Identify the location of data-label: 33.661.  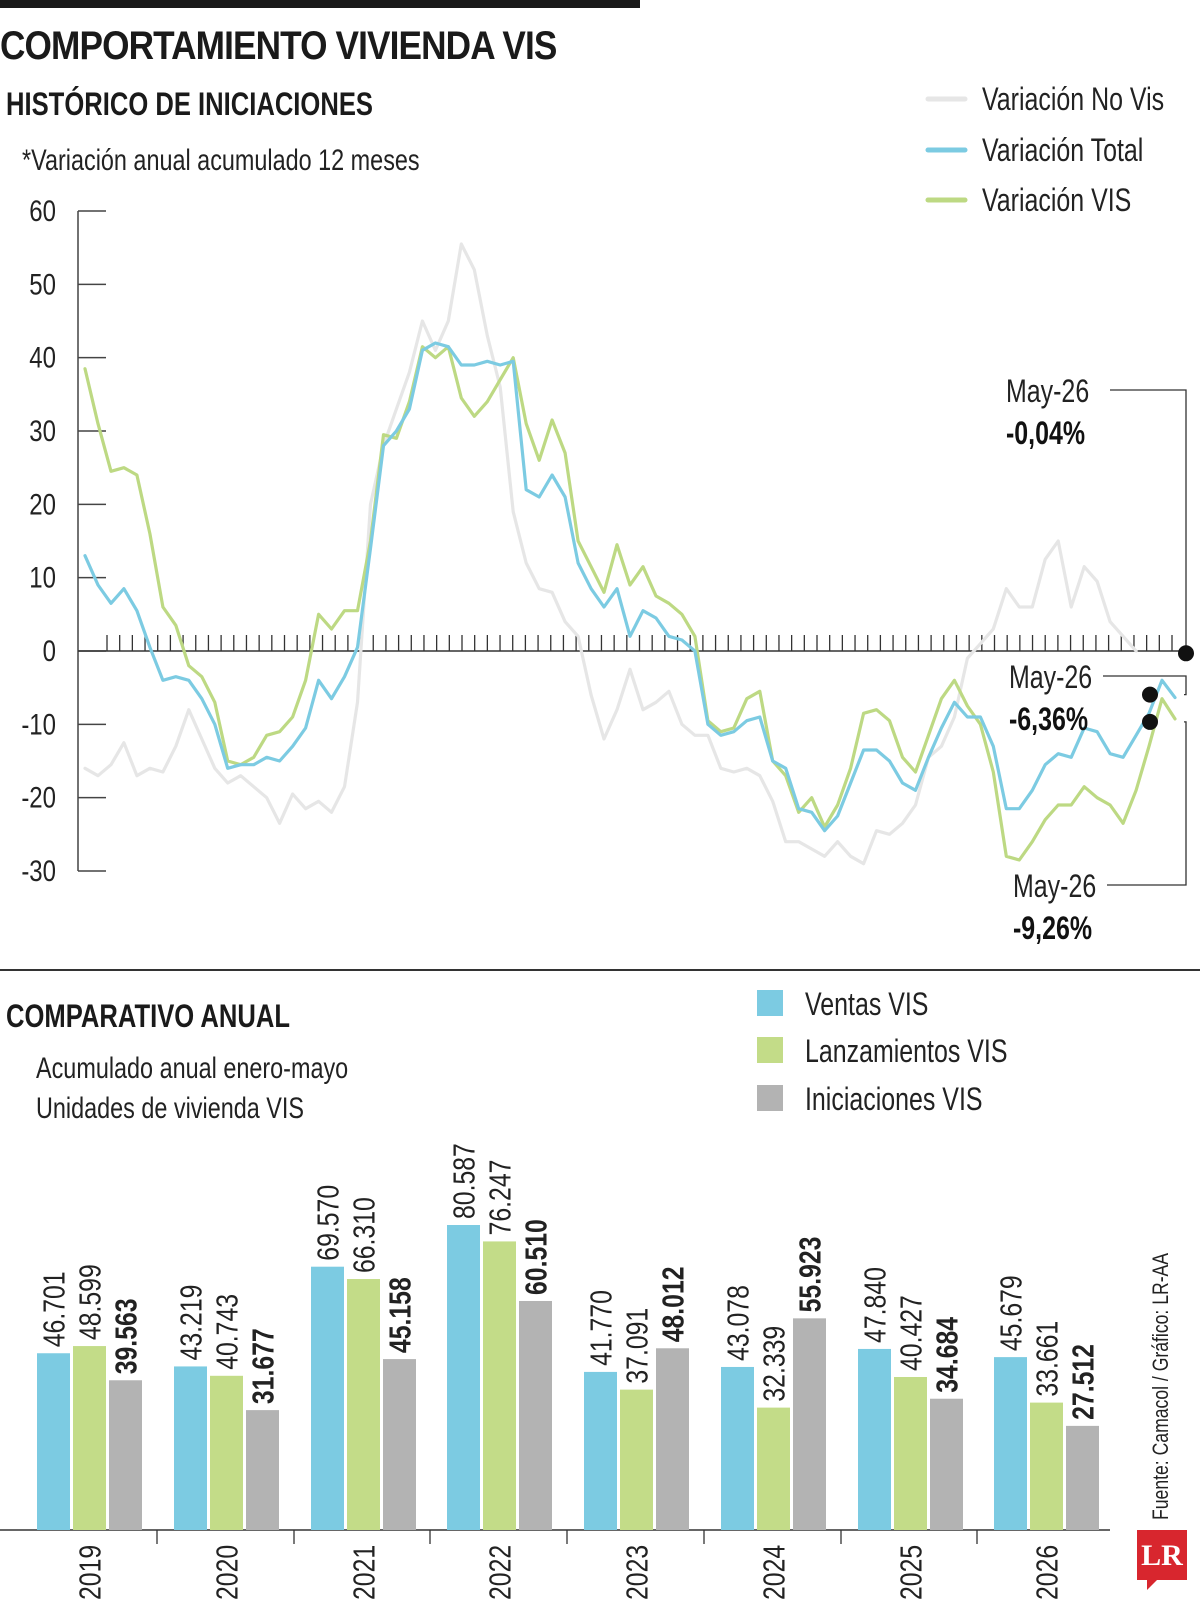
(1047, 1359).